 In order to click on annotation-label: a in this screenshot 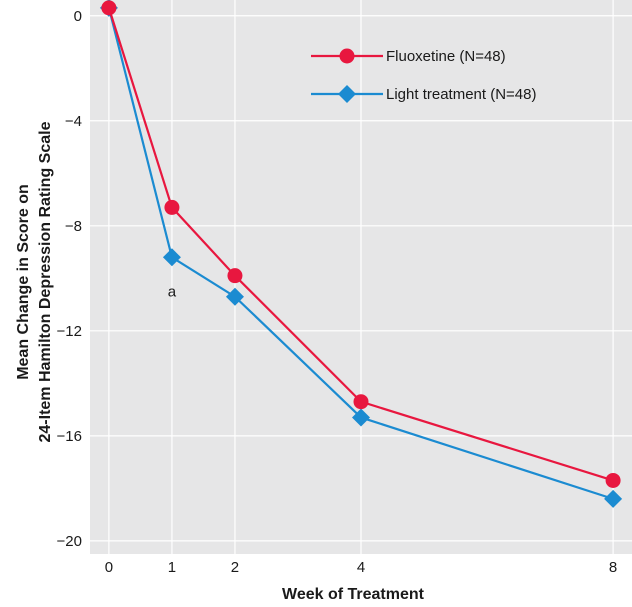, I will do `click(172, 291)`.